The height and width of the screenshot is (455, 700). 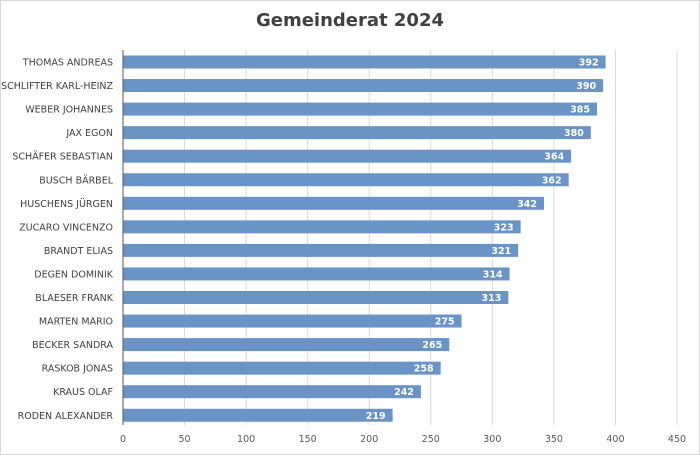 I want to click on data-label: 313, so click(x=491, y=298).